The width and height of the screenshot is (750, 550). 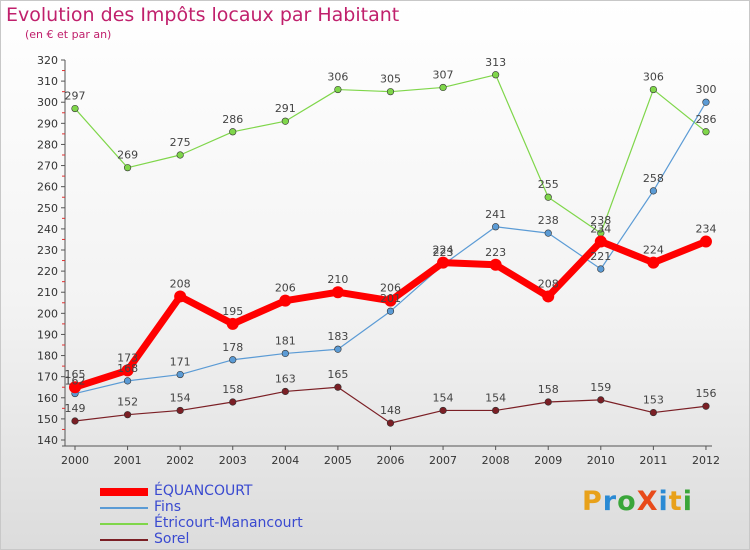 What do you see at coordinates (548, 460) in the screenshot?
I see `x-tick-label: 2009` at bounding box center [548, 460].